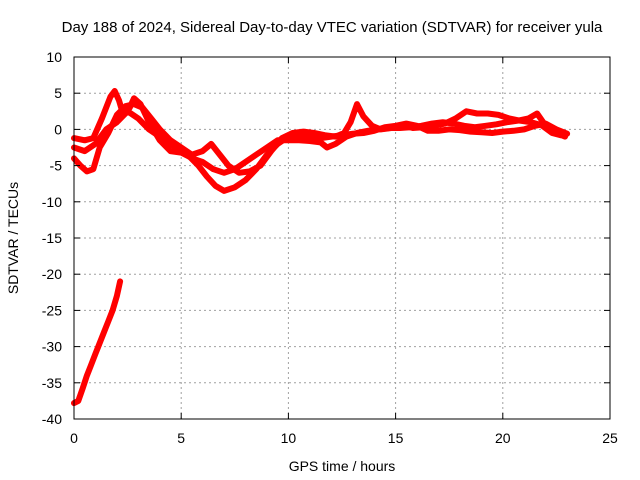 The height and width of the screenshot is (480, 640). I want to click on y-tick-label: -10, so click(52, 202).